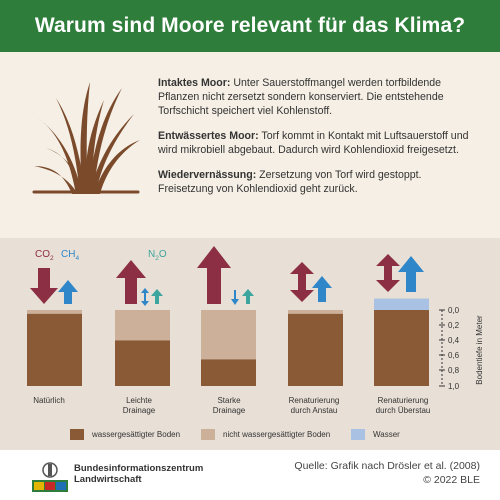  I want to click on tick-label: 0,4, so click(454, 340).